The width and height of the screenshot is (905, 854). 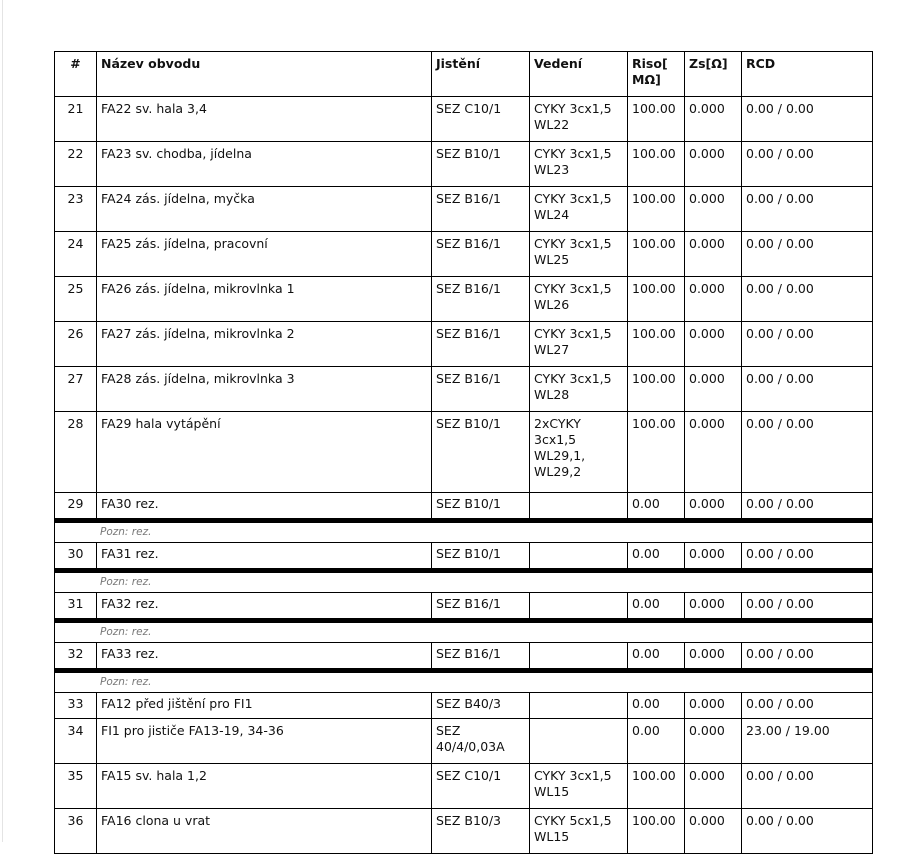 I want to click on header-breaker: Jistění, so click(x=480, y=74).